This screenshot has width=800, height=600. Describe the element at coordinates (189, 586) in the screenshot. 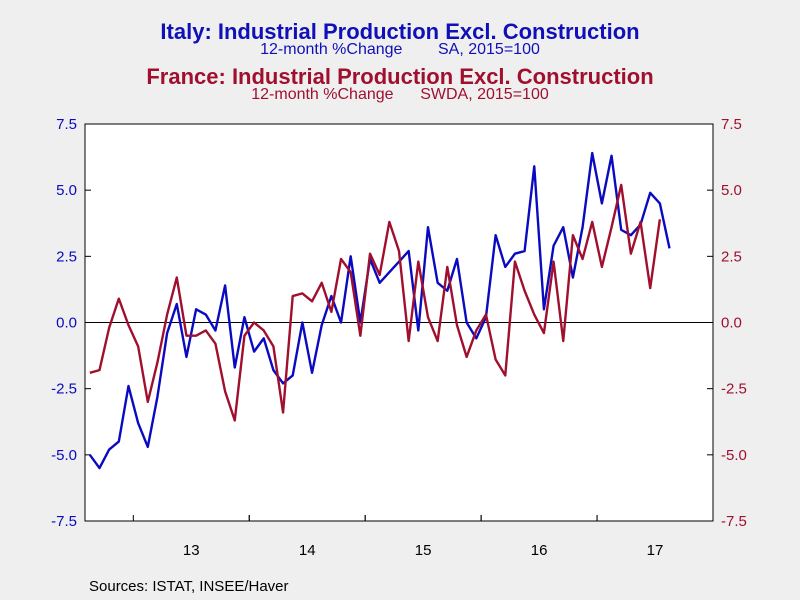

I see `source-note: Sources: ISTAT, INSEE/Haver` at that location.